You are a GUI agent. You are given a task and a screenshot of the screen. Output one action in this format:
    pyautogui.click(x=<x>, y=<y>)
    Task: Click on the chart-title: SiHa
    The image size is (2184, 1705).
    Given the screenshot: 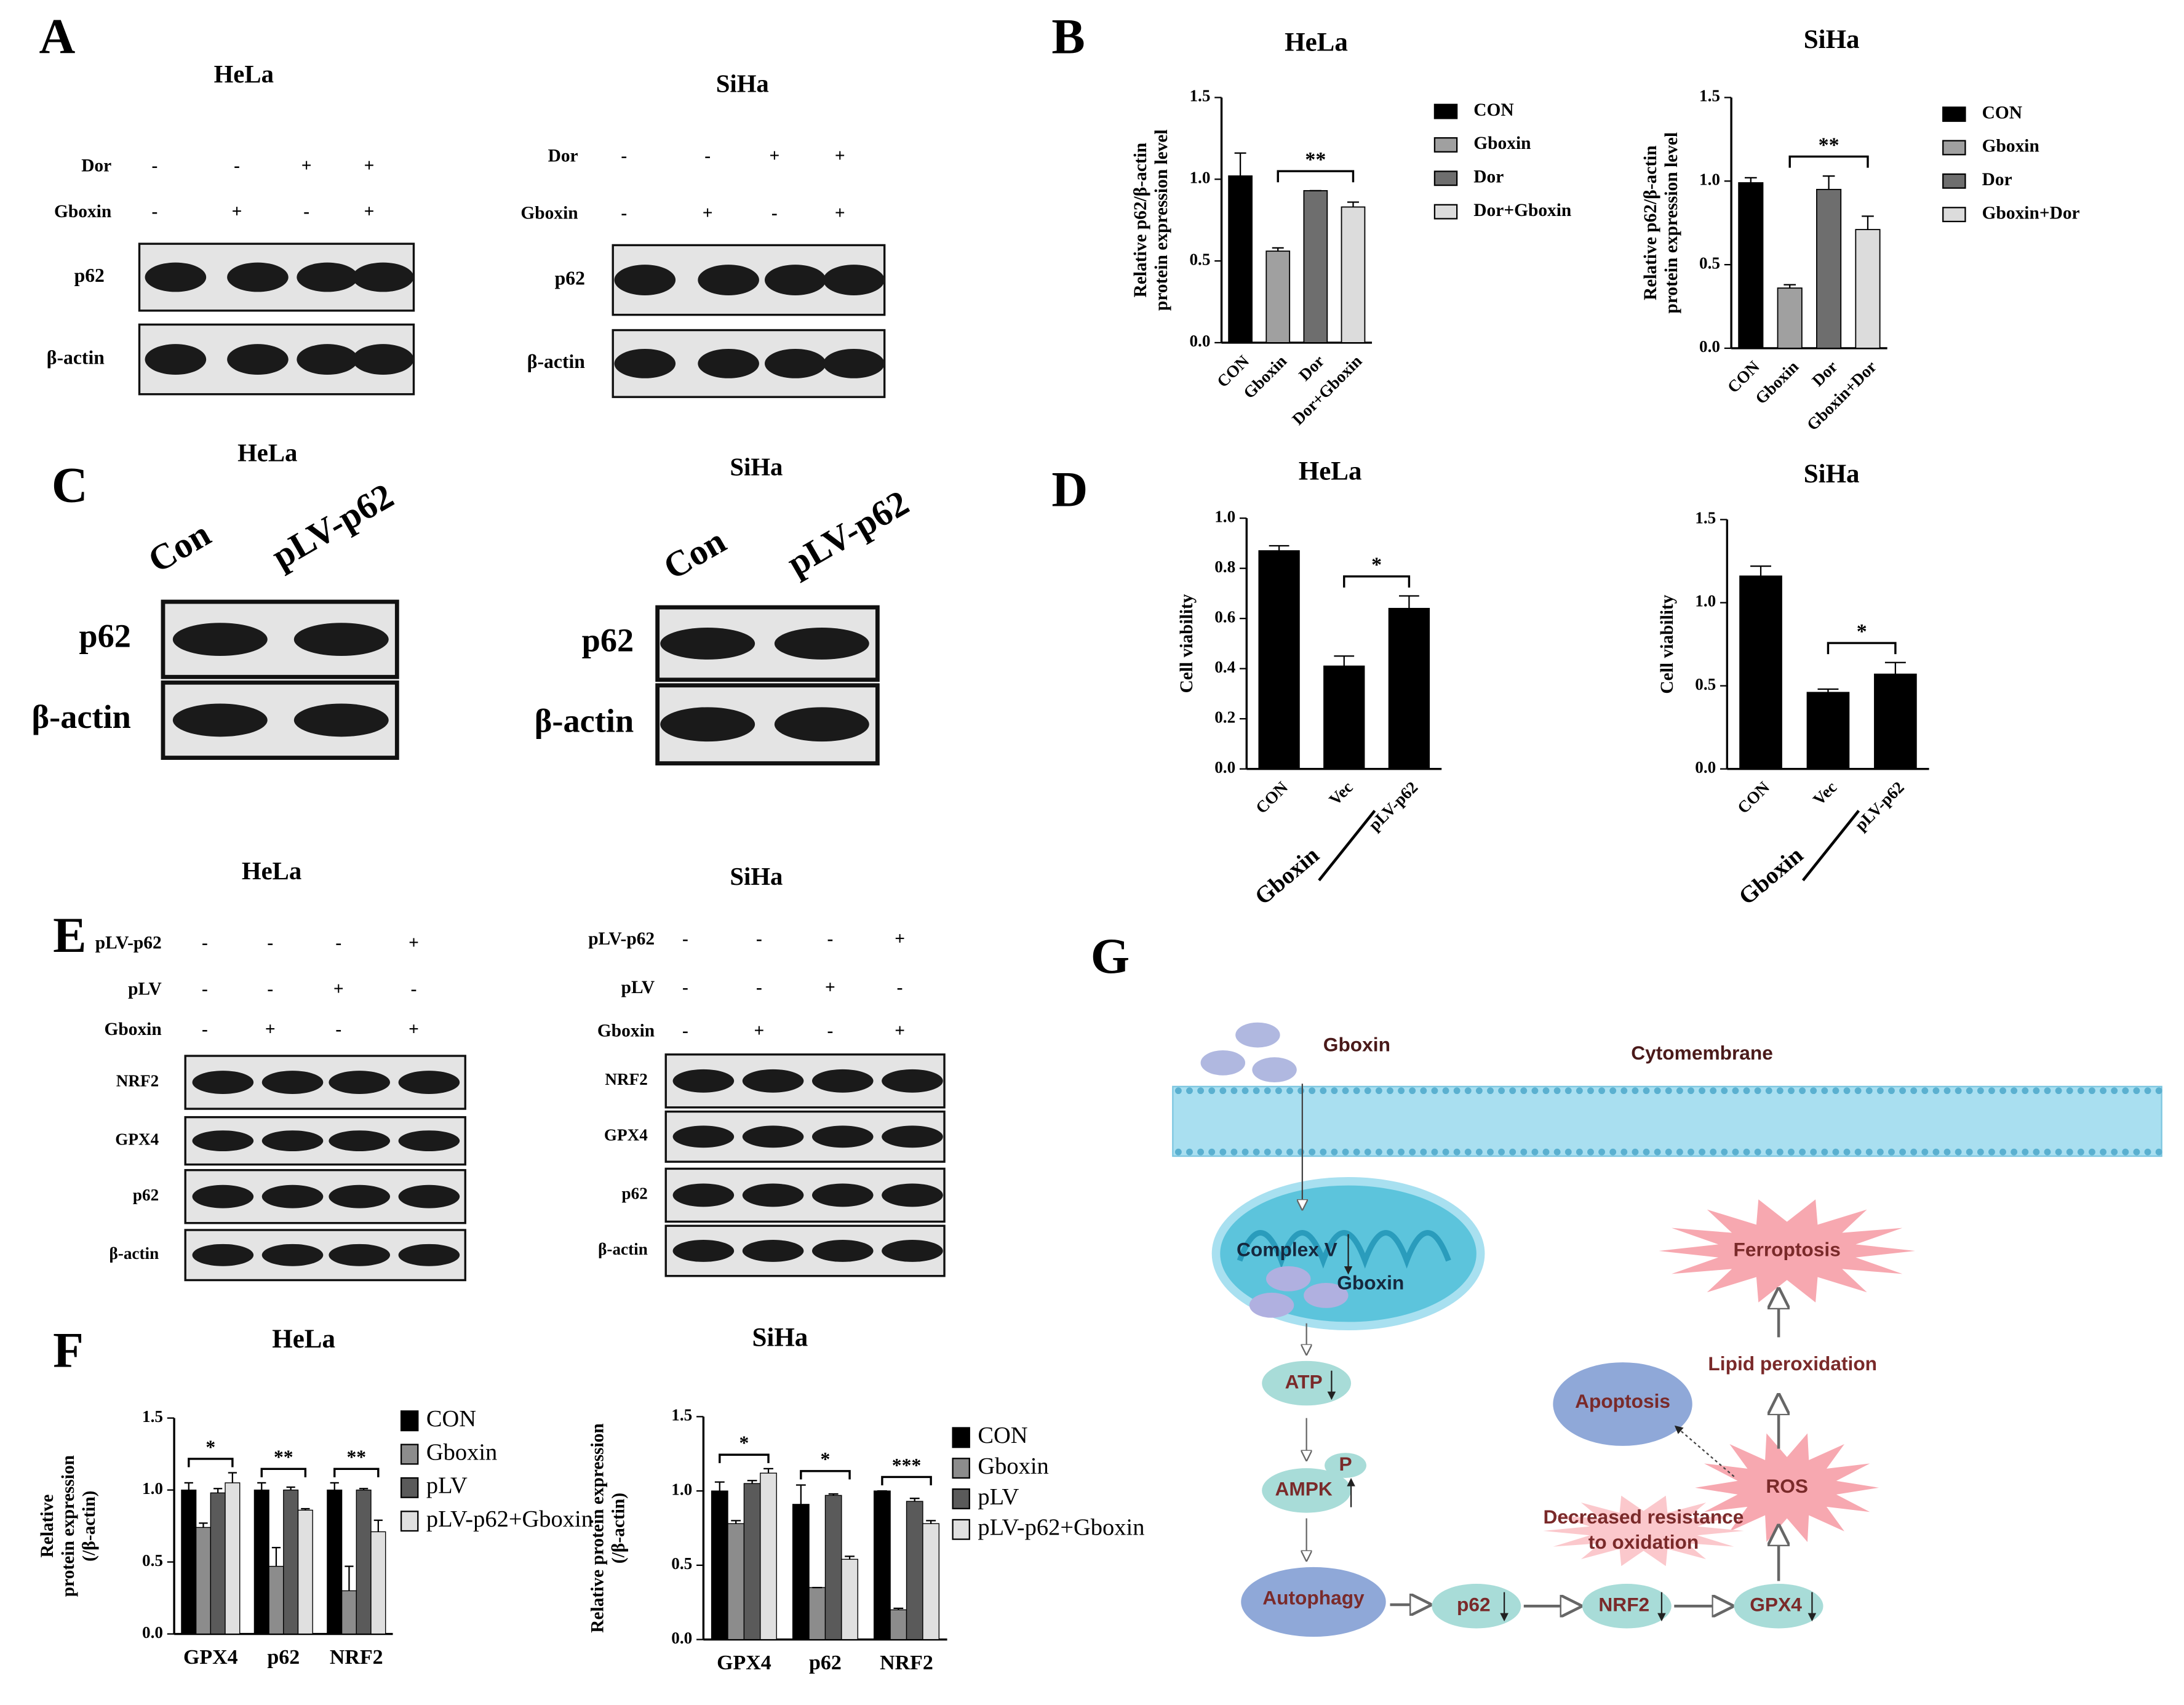 What is the action you would take?
    pyautogui.click(x=1832, y=39)
    